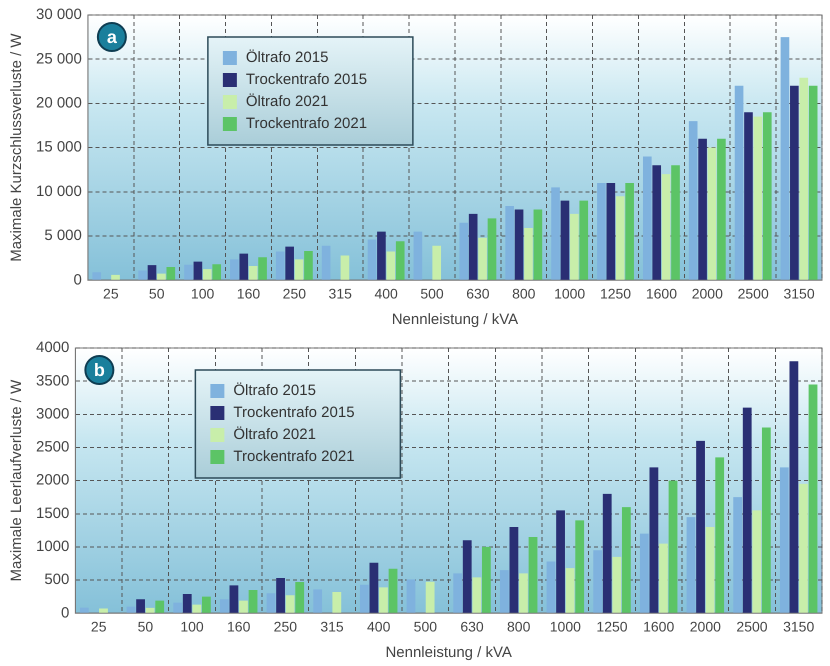 This screenshot has height=666, width=830. I want to click on x-tick-label: 100, so click(202, 293).